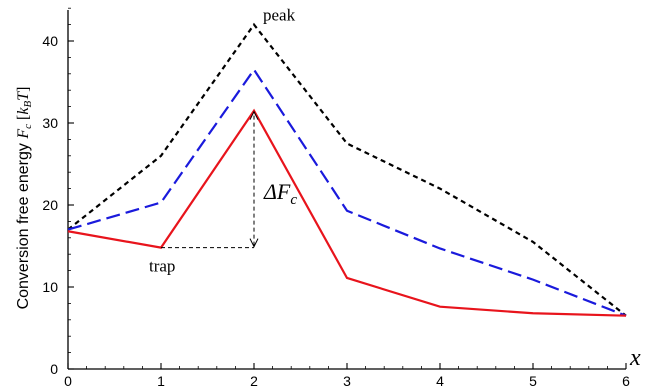  I want to click on peak-label: peak, so click(279, 15).